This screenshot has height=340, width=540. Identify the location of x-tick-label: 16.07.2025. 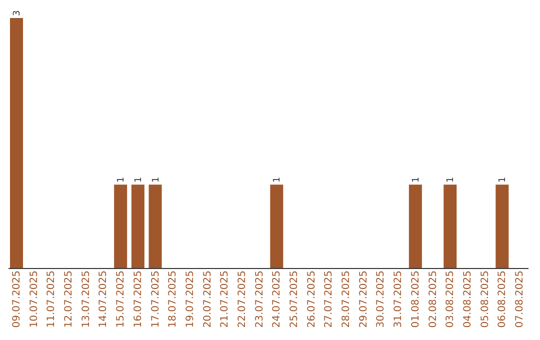
(138, 299).